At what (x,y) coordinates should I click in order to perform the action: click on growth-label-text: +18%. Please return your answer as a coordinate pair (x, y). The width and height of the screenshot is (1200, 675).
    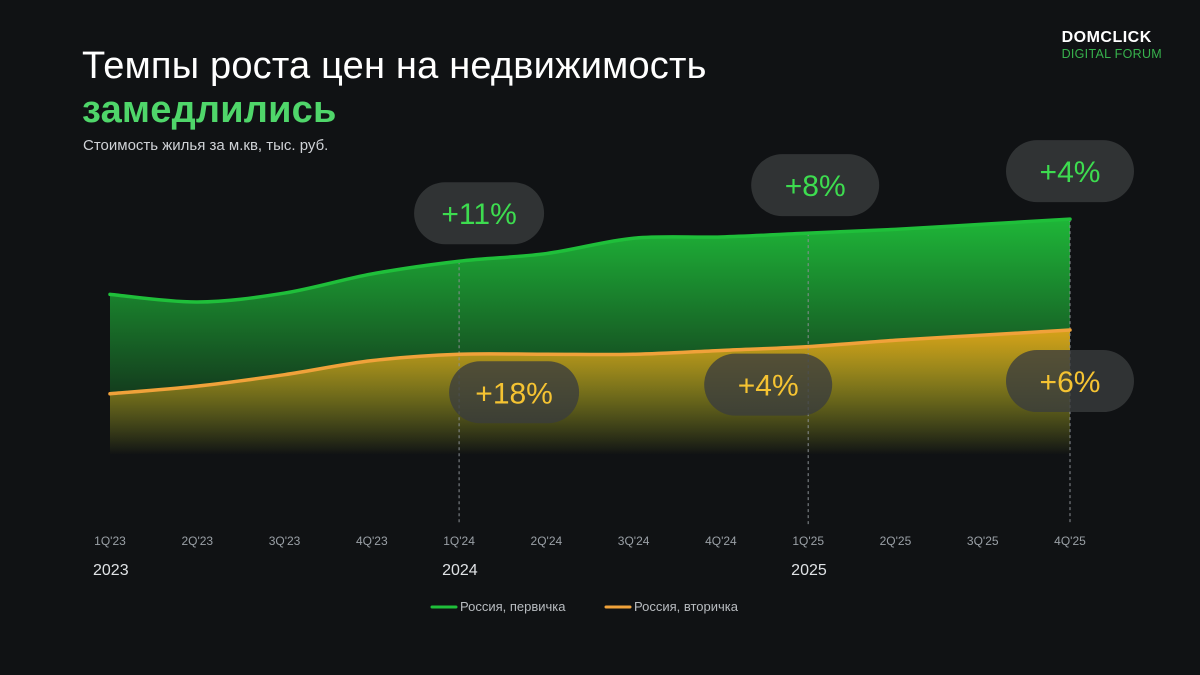
    Looking at the image, I should click on (514, 393).